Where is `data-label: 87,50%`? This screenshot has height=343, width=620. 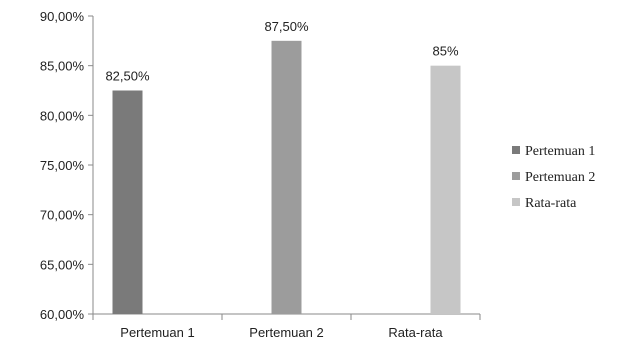 data-label: 87,50% is located at coordinates (286, 26).